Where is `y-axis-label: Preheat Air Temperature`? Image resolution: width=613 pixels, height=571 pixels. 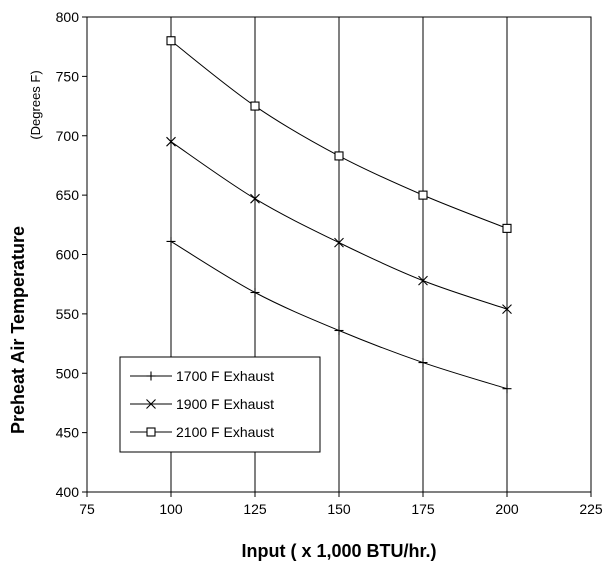 y-axis-label: Preheat Air Temperature is located at coordinates (18, 330).